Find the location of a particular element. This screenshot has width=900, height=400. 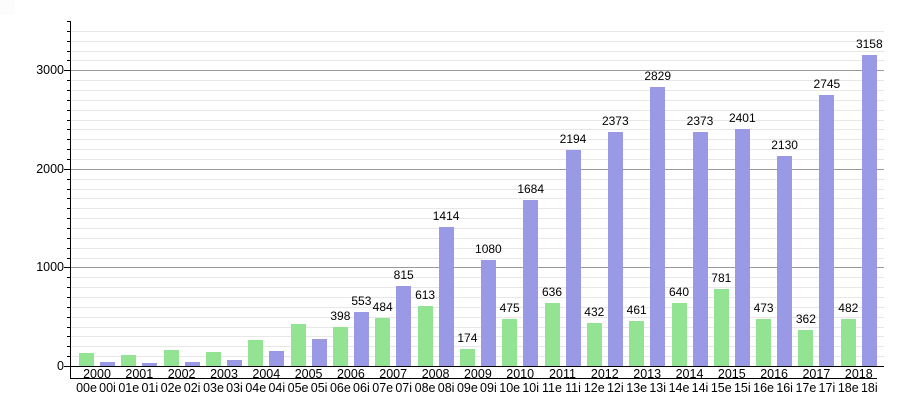

bar-value-label: 2194 is located at coordinates (573, 138).